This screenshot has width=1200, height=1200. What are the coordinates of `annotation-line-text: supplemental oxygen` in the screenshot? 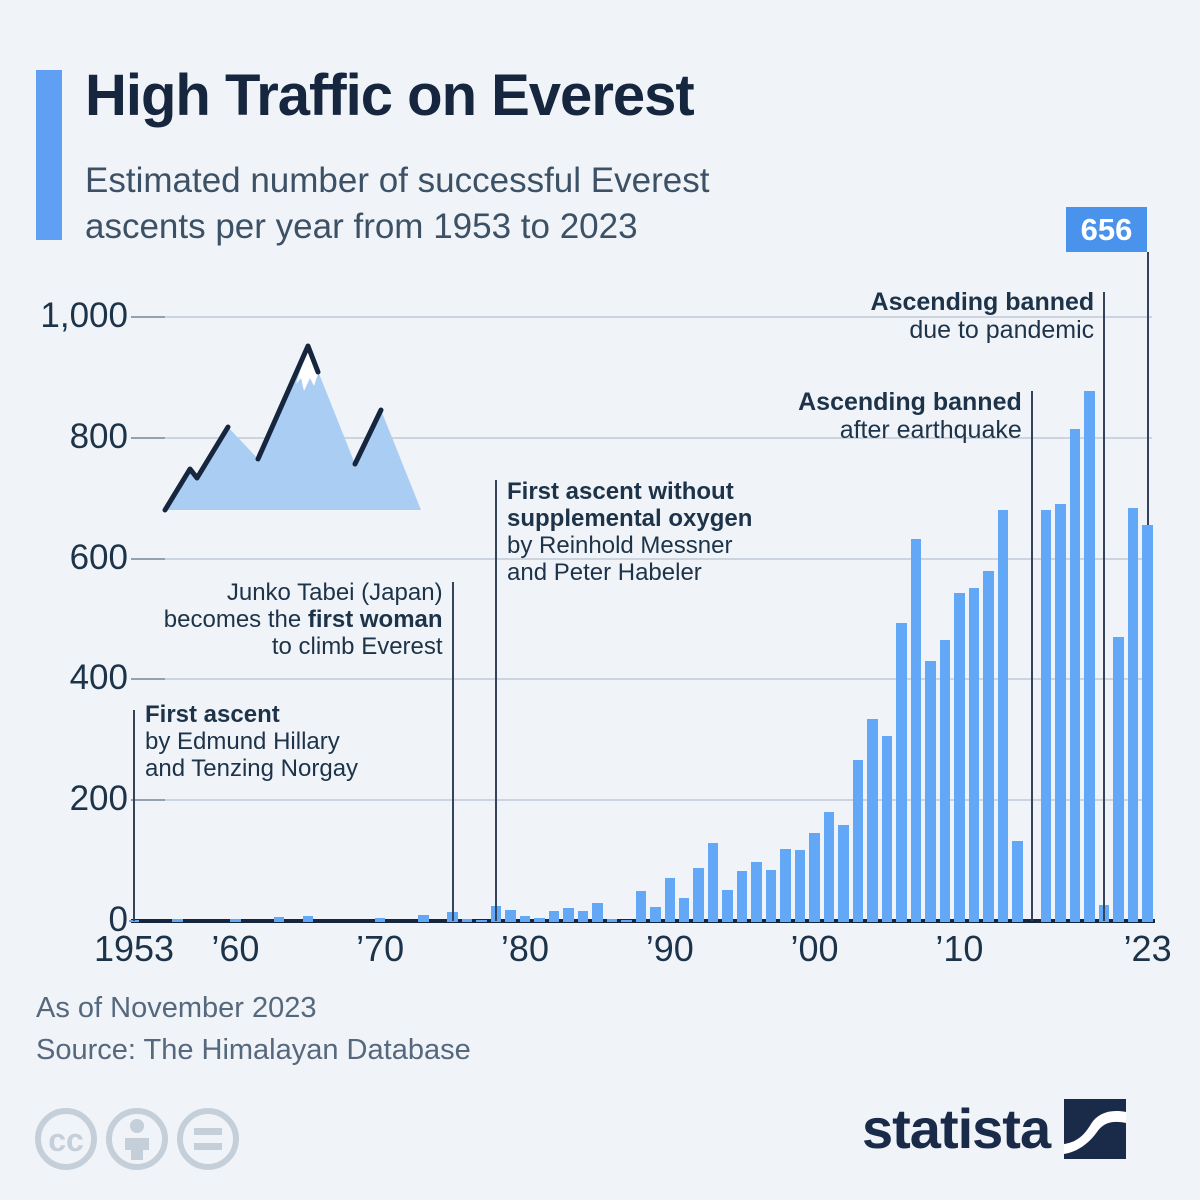 It's located at (630, 518).